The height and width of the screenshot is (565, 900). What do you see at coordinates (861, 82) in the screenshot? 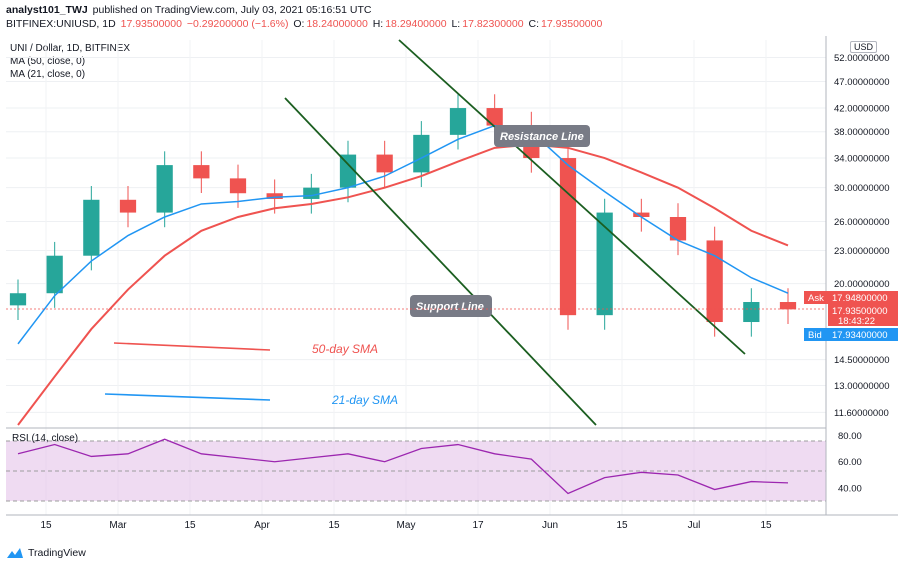
I see `price-tick-label: 47.00000000` at bounding box center [861, 82].